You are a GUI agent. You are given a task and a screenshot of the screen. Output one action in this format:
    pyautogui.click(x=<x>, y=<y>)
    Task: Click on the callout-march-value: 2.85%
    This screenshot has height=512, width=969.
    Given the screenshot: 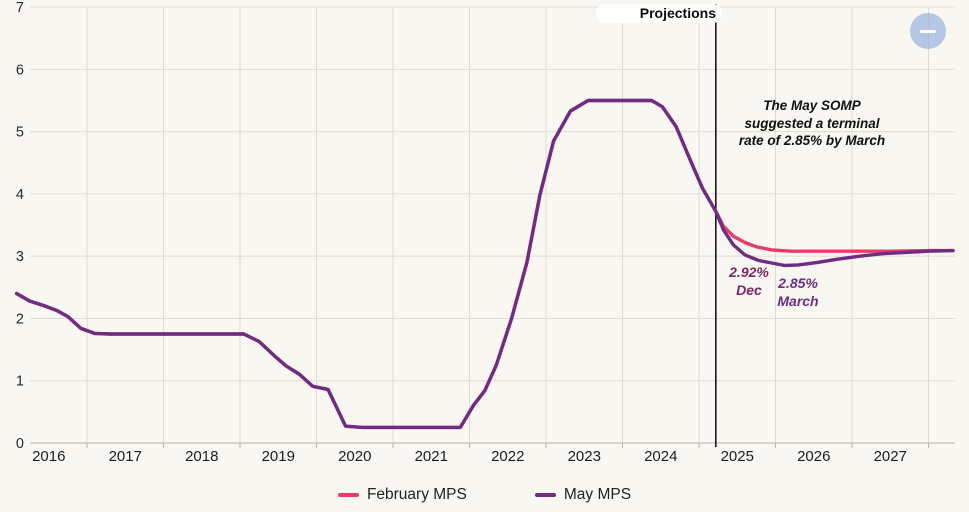 What is the action you would take?
    pyautogui.click(x=798, y=283)
    